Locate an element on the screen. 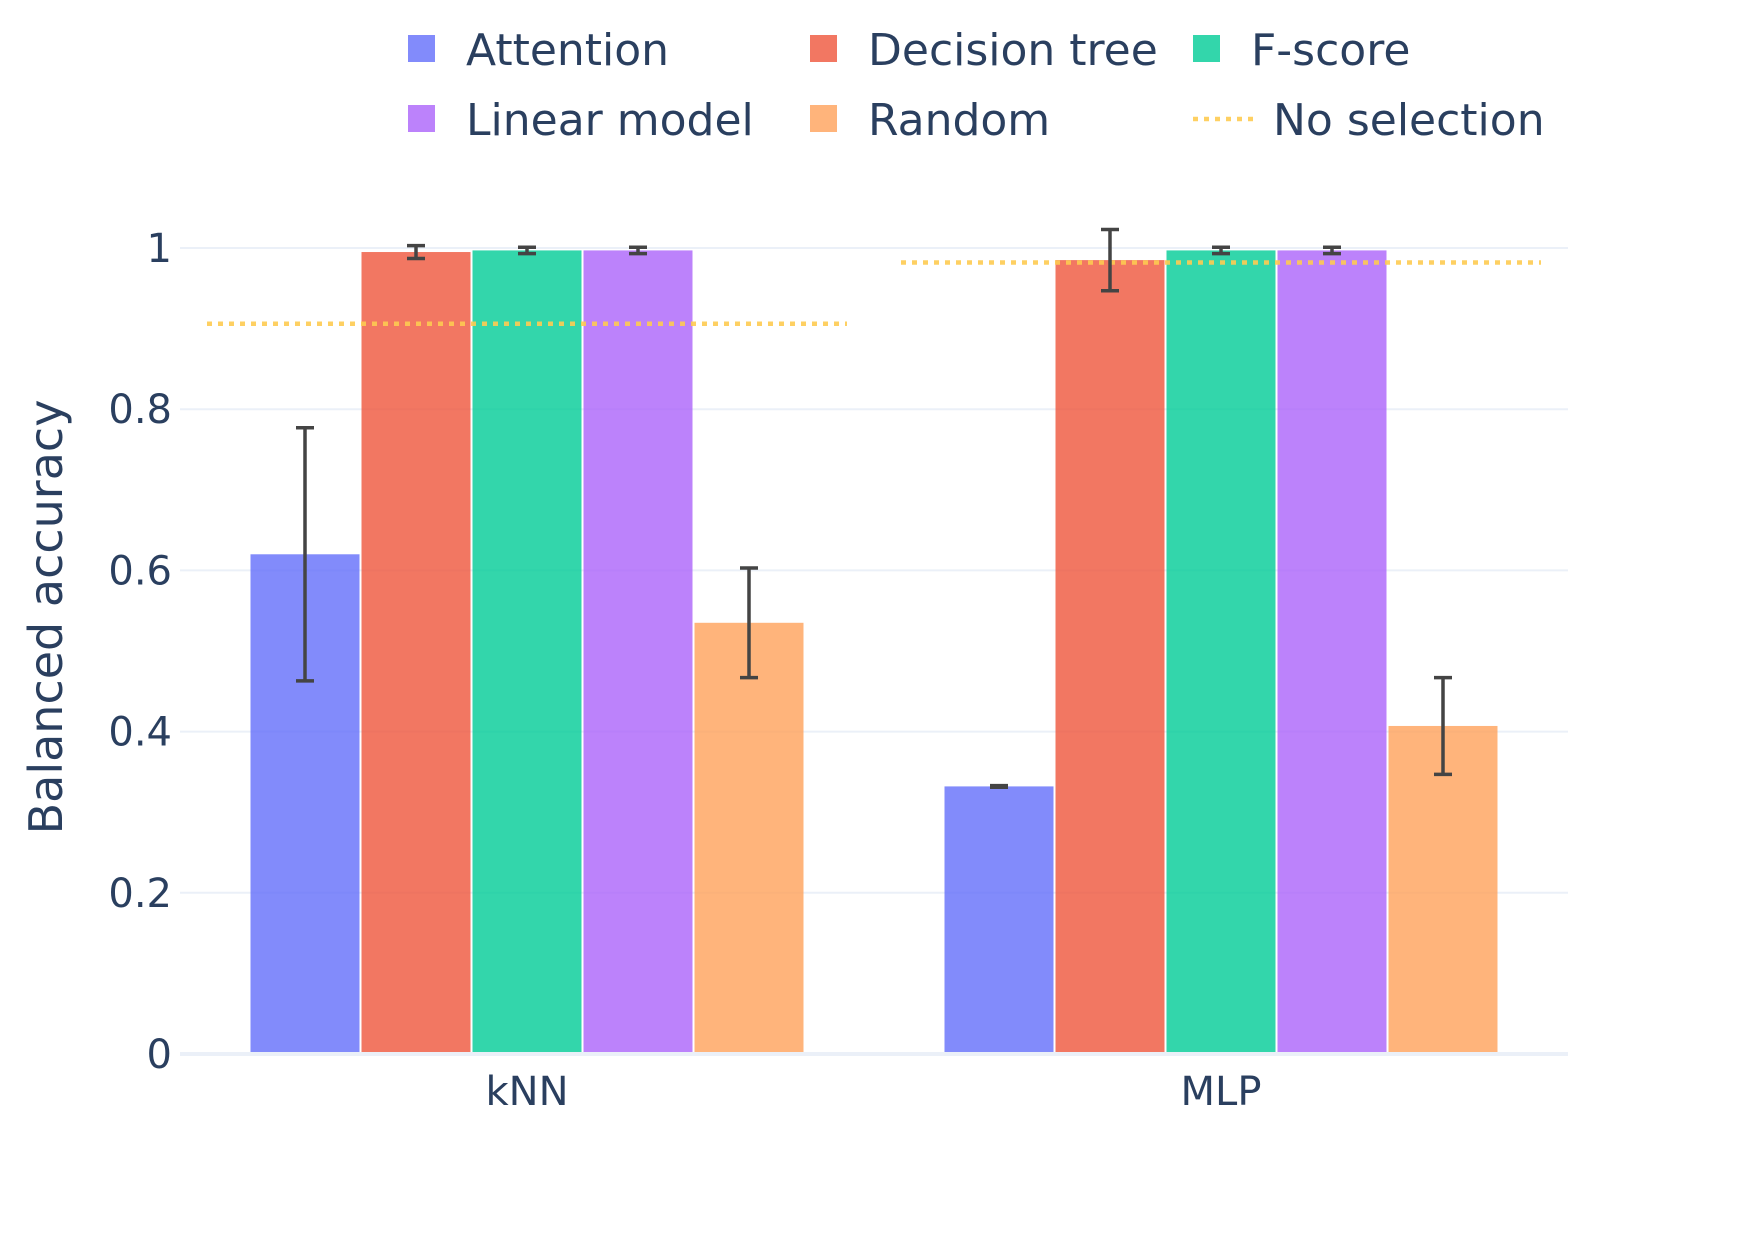 The width and height of the screenshot is (1750, 1250). legend-item-attention: Attention is located at coordinates (538, 50).